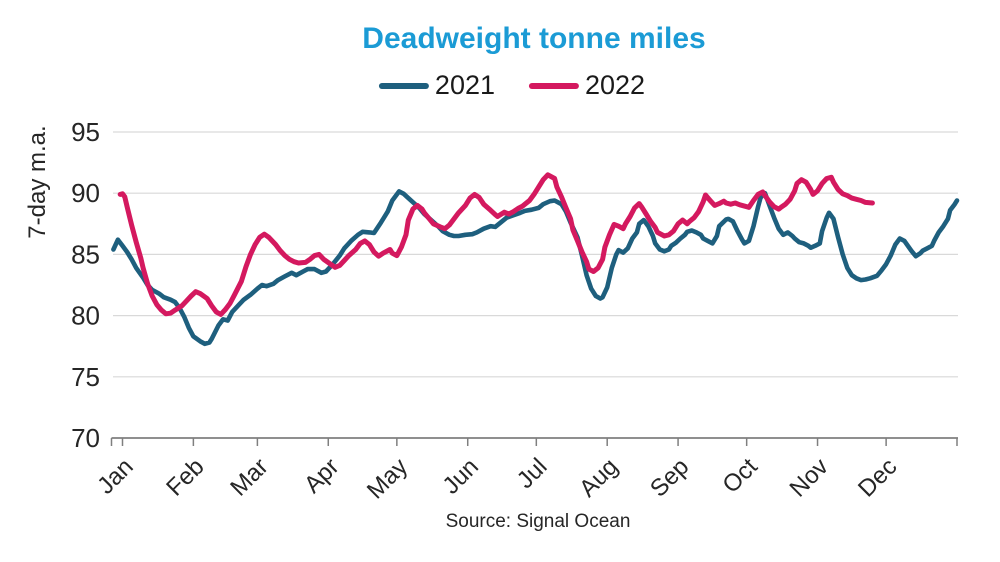 The image size is (1000, 562). What do you see at coordinates (85, 254) in the screenshot?
I see `y-tick-label-85: 85` at bounding box center [85, 254].